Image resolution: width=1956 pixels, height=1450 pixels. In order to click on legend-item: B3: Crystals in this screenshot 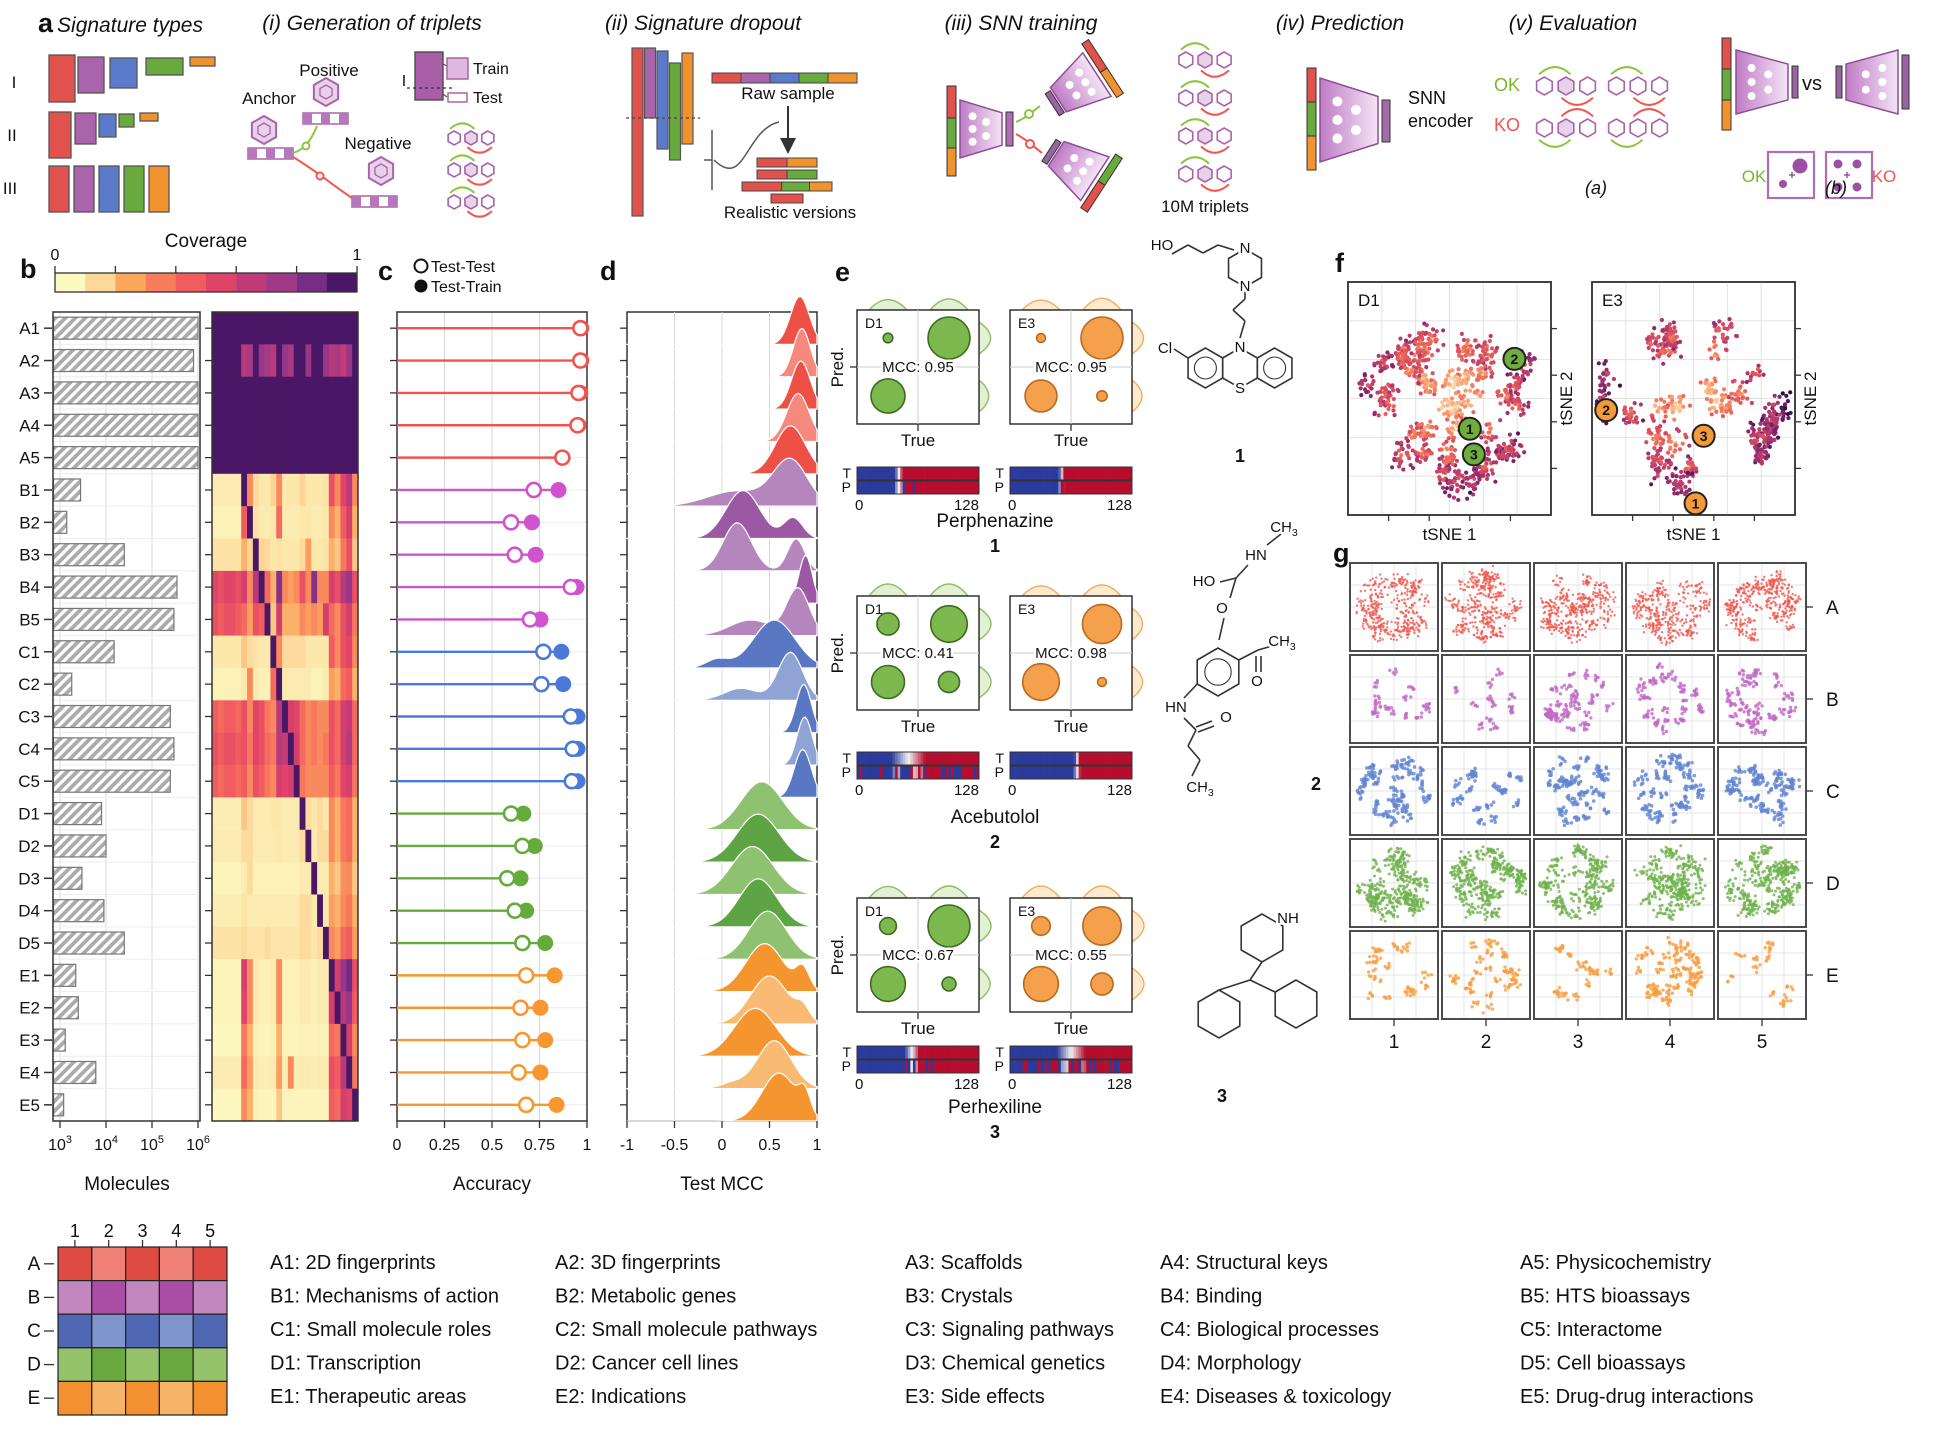, I will do `click(959, 1297)`.